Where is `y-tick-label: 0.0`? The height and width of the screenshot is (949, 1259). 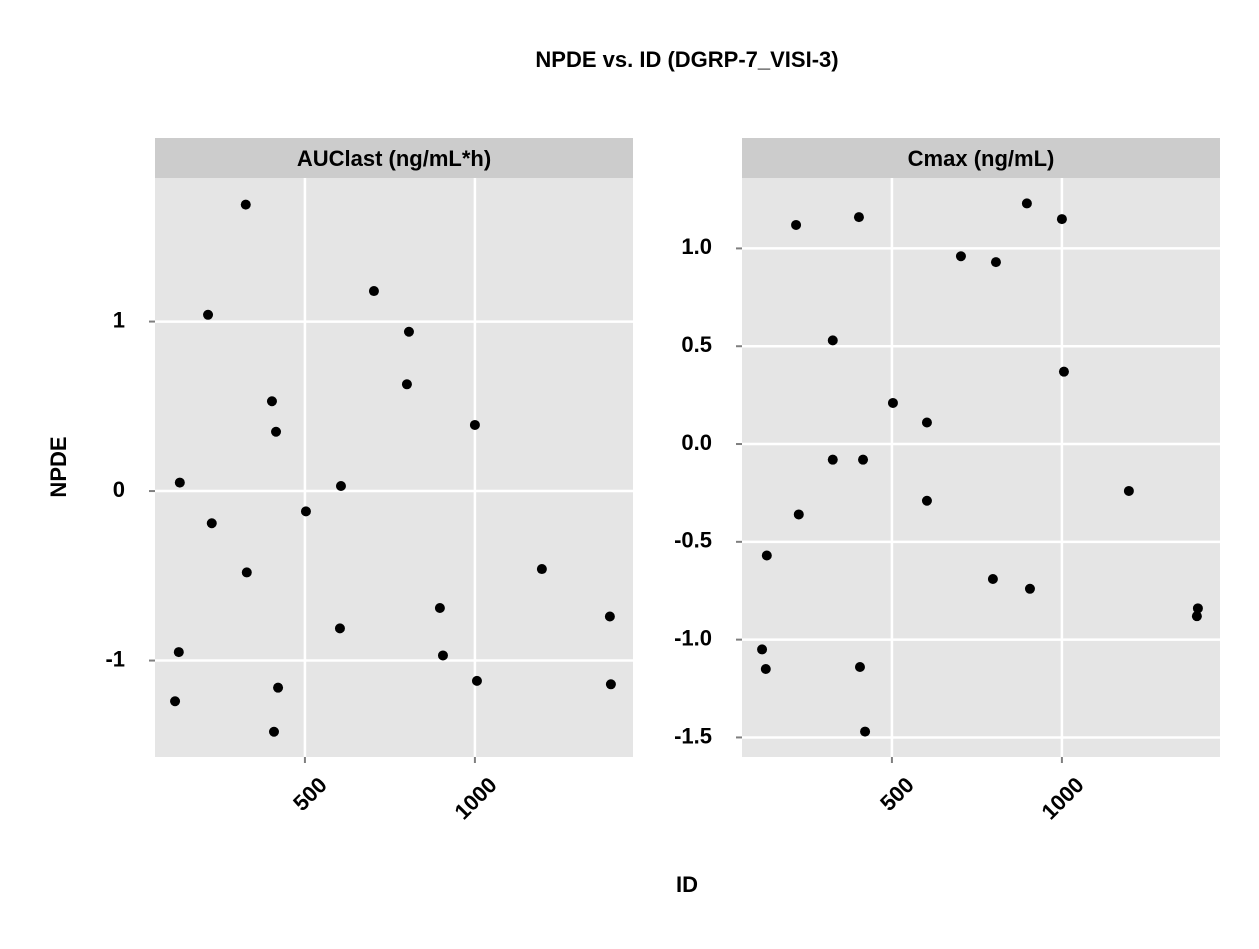 y-tick-label: 0.0 is located at coordinates (696, 442).